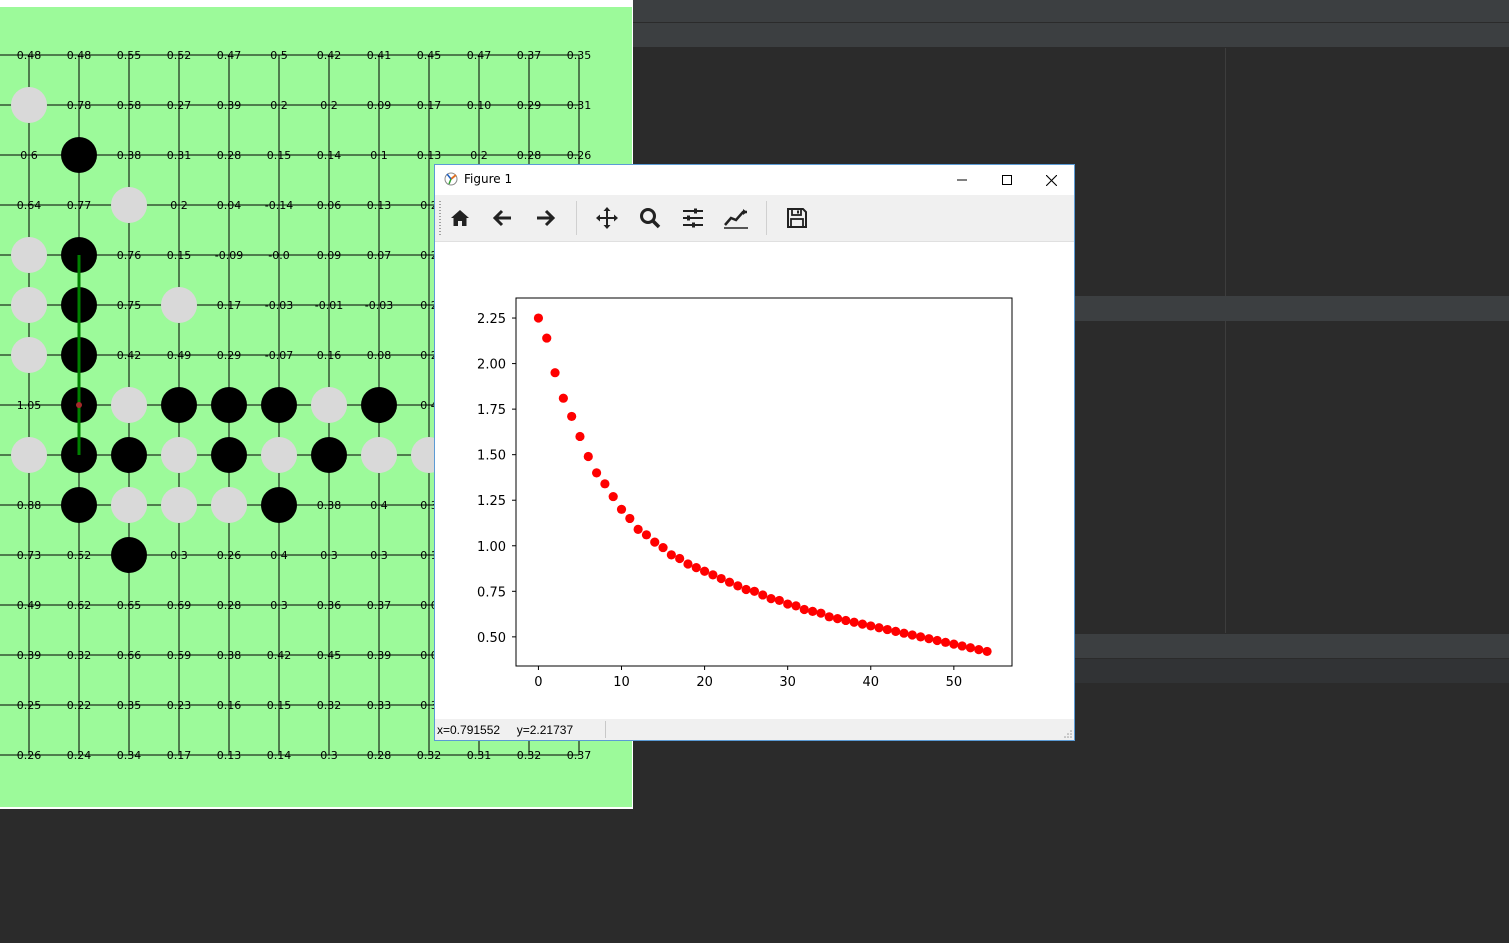 This screenshot has width=1509, height=943. I want to click on board-value-label: 0.16, so click(229, 705).